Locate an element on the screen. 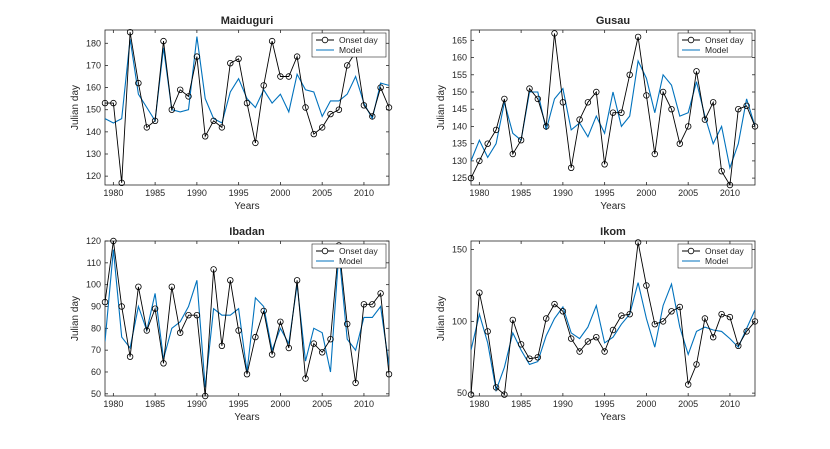 This screenshot has height=449, width=830. y-tick-label: 80 is located at coordinates (96, 328).